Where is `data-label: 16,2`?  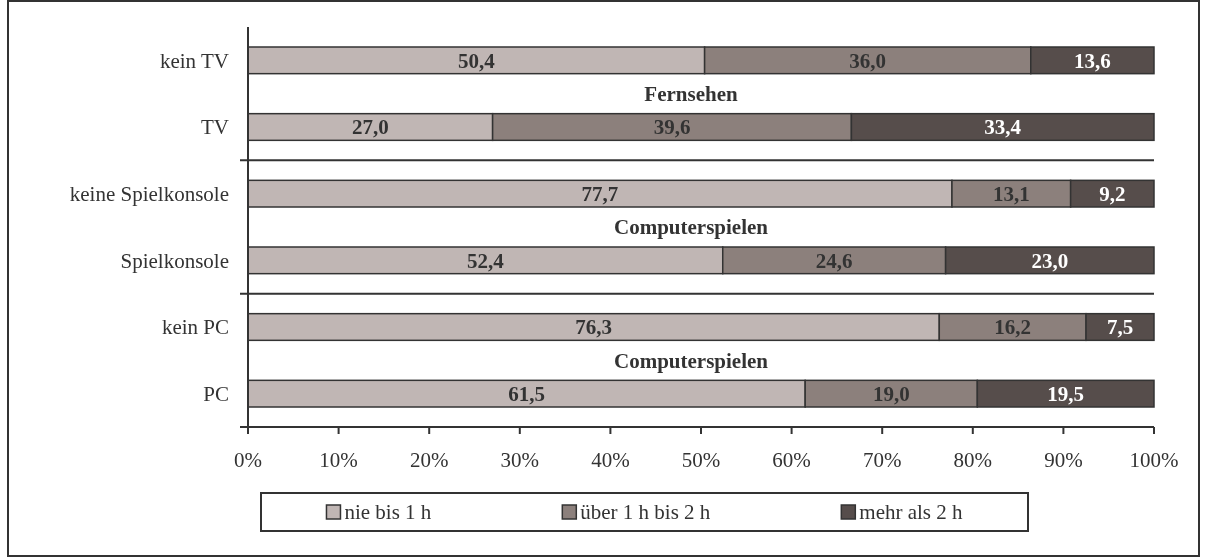 data-label: 16,2 is located at coordinates (1013, 327).